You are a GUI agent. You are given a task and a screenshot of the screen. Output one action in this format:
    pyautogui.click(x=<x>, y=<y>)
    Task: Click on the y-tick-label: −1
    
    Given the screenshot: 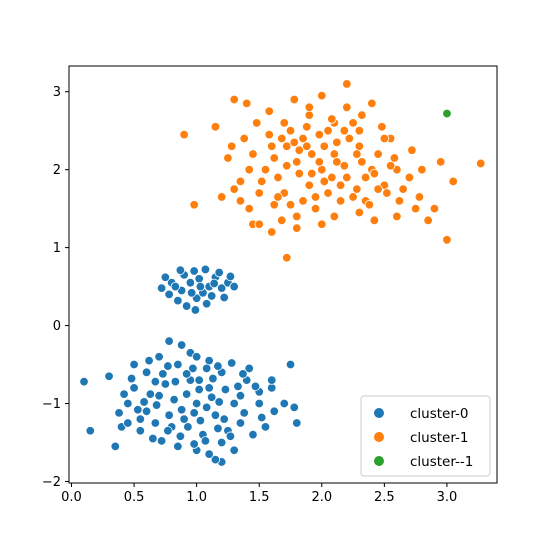 What is the action you would take?
    pyautogui.click(x=51, y=404)
    